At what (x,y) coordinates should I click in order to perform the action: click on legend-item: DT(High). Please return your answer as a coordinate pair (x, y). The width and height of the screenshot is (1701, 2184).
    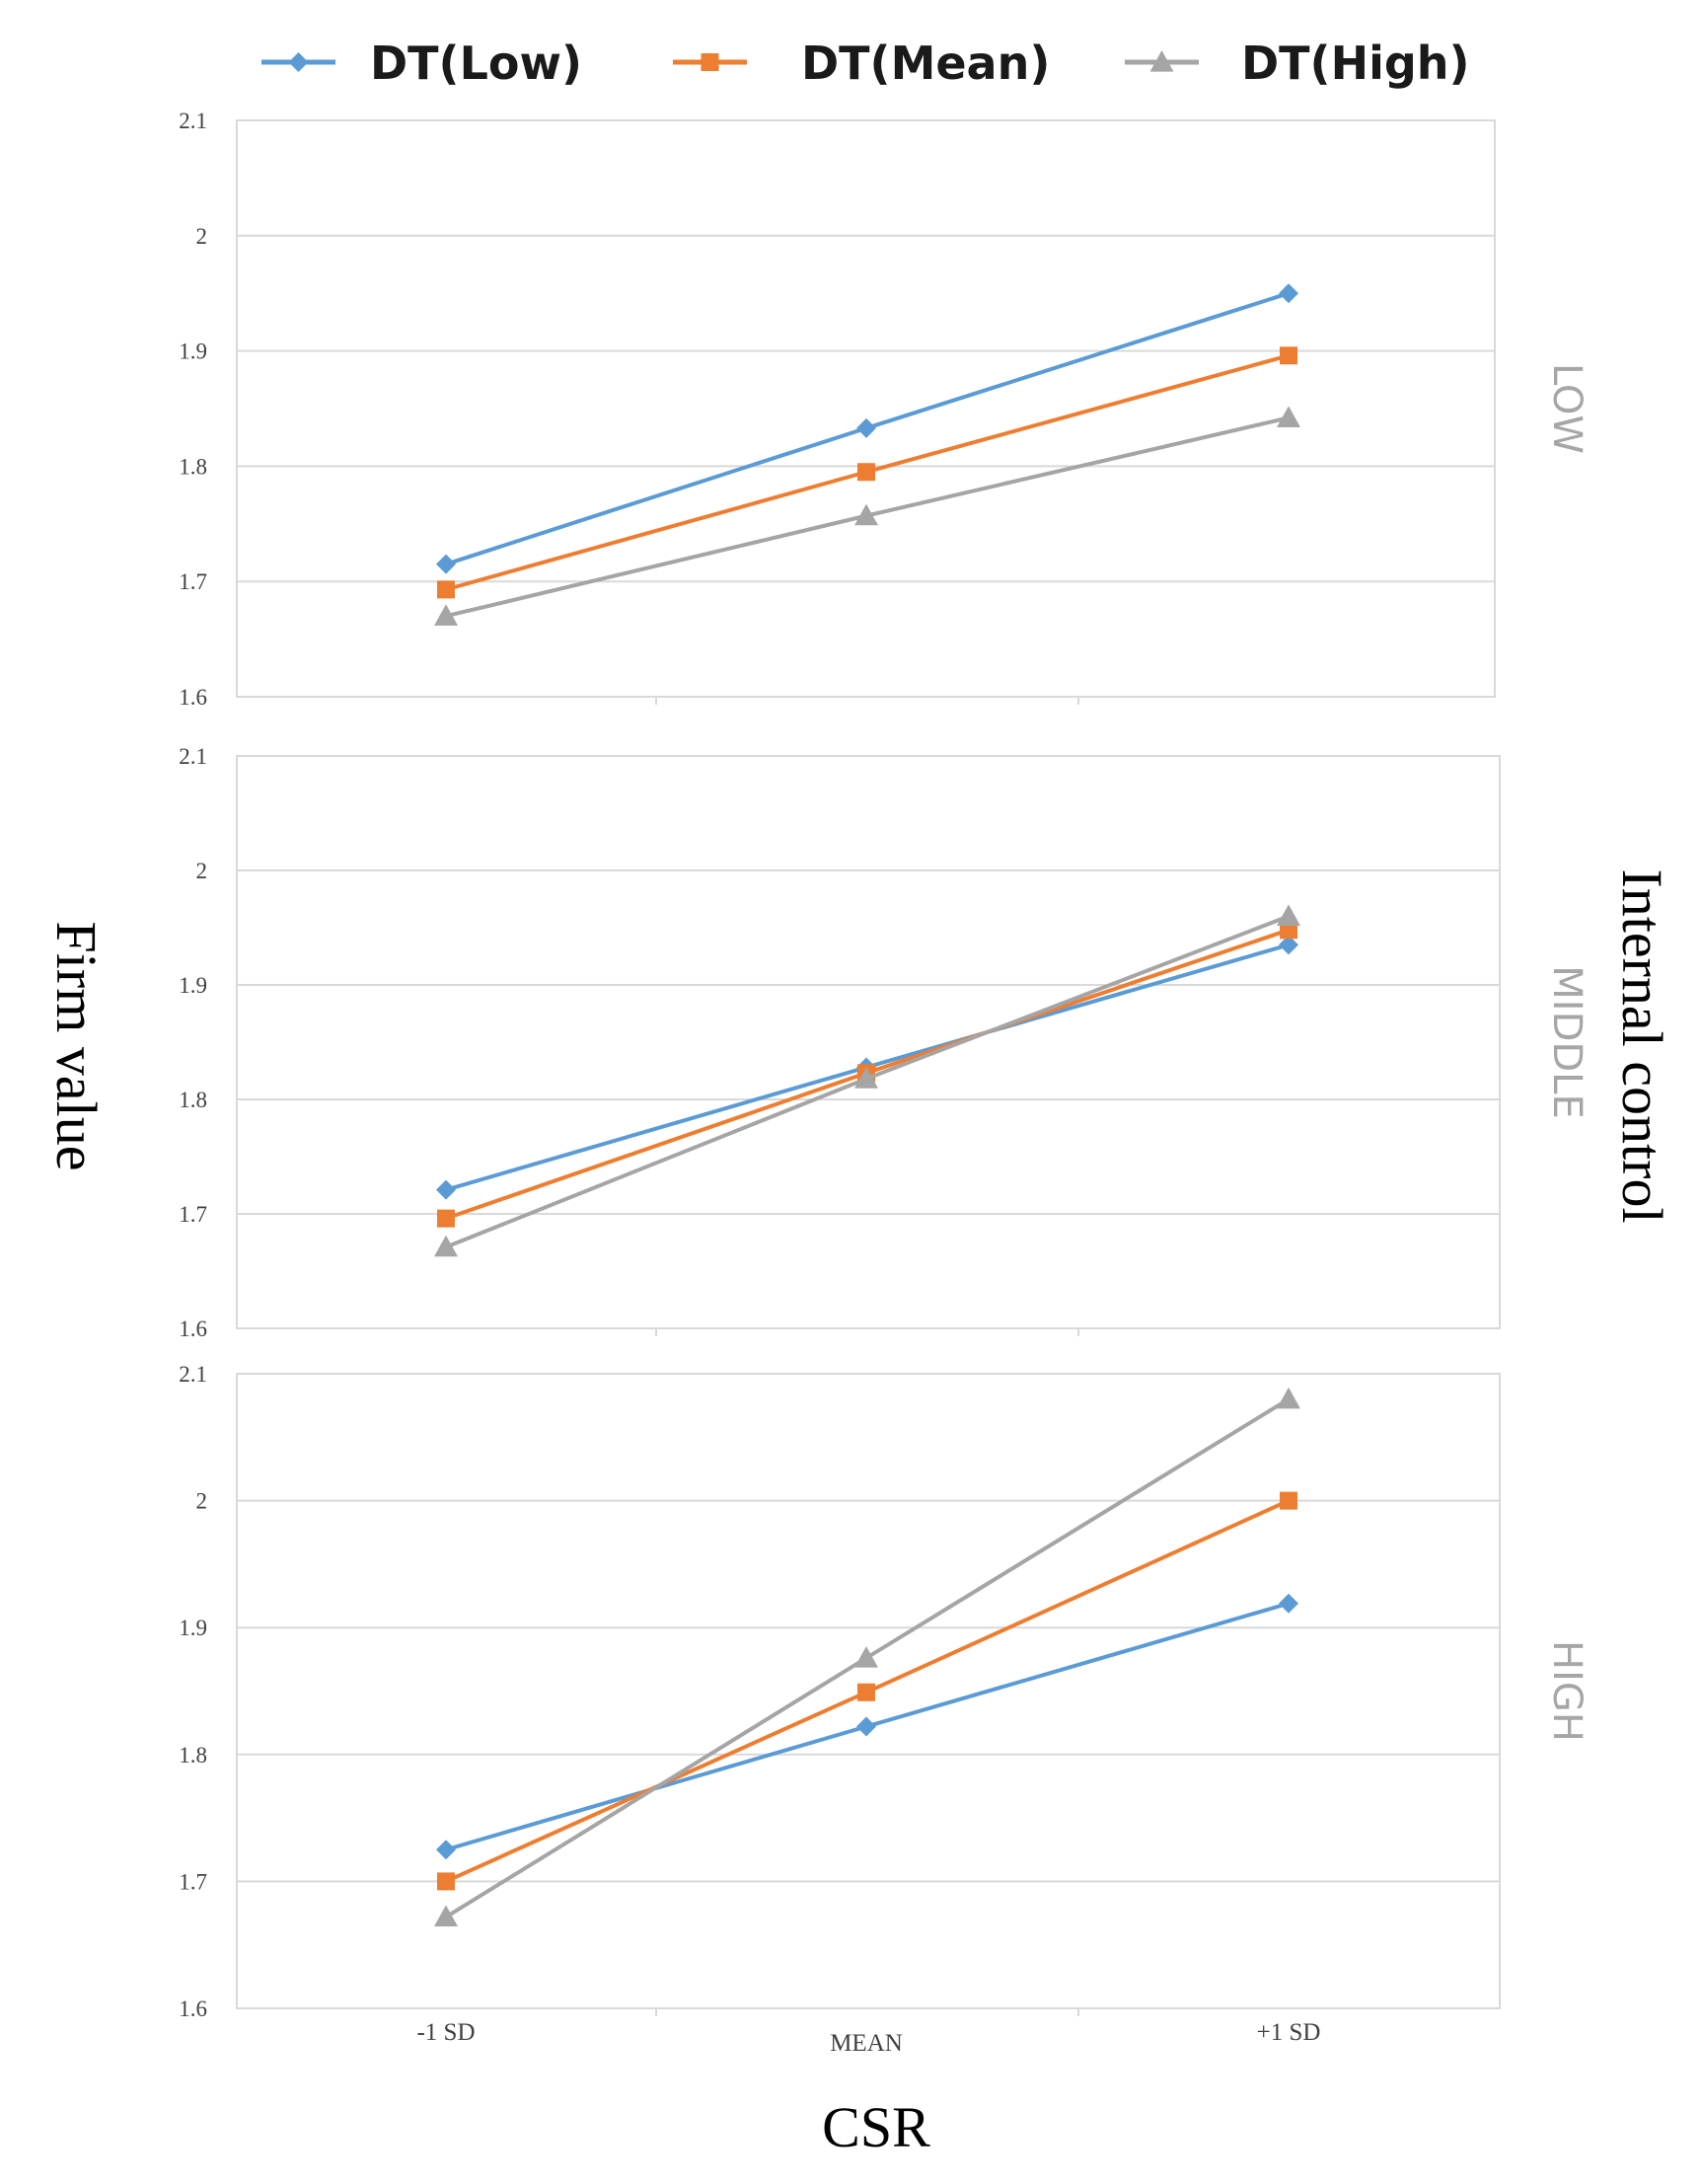
    Looking at the image, I should click on (1297, 63).